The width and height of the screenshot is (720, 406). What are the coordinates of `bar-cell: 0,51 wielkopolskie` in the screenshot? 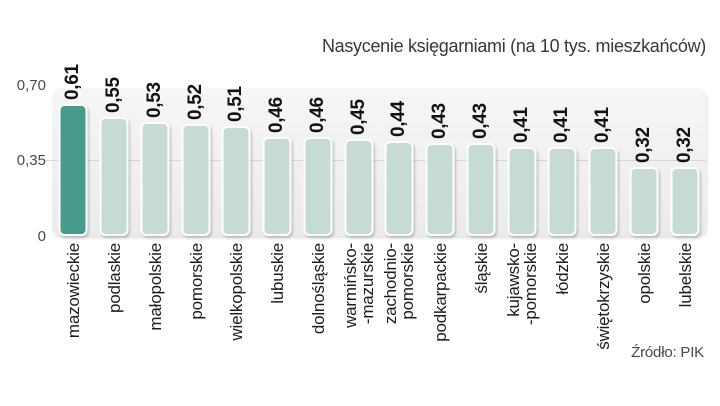 It's located at (236, 213).